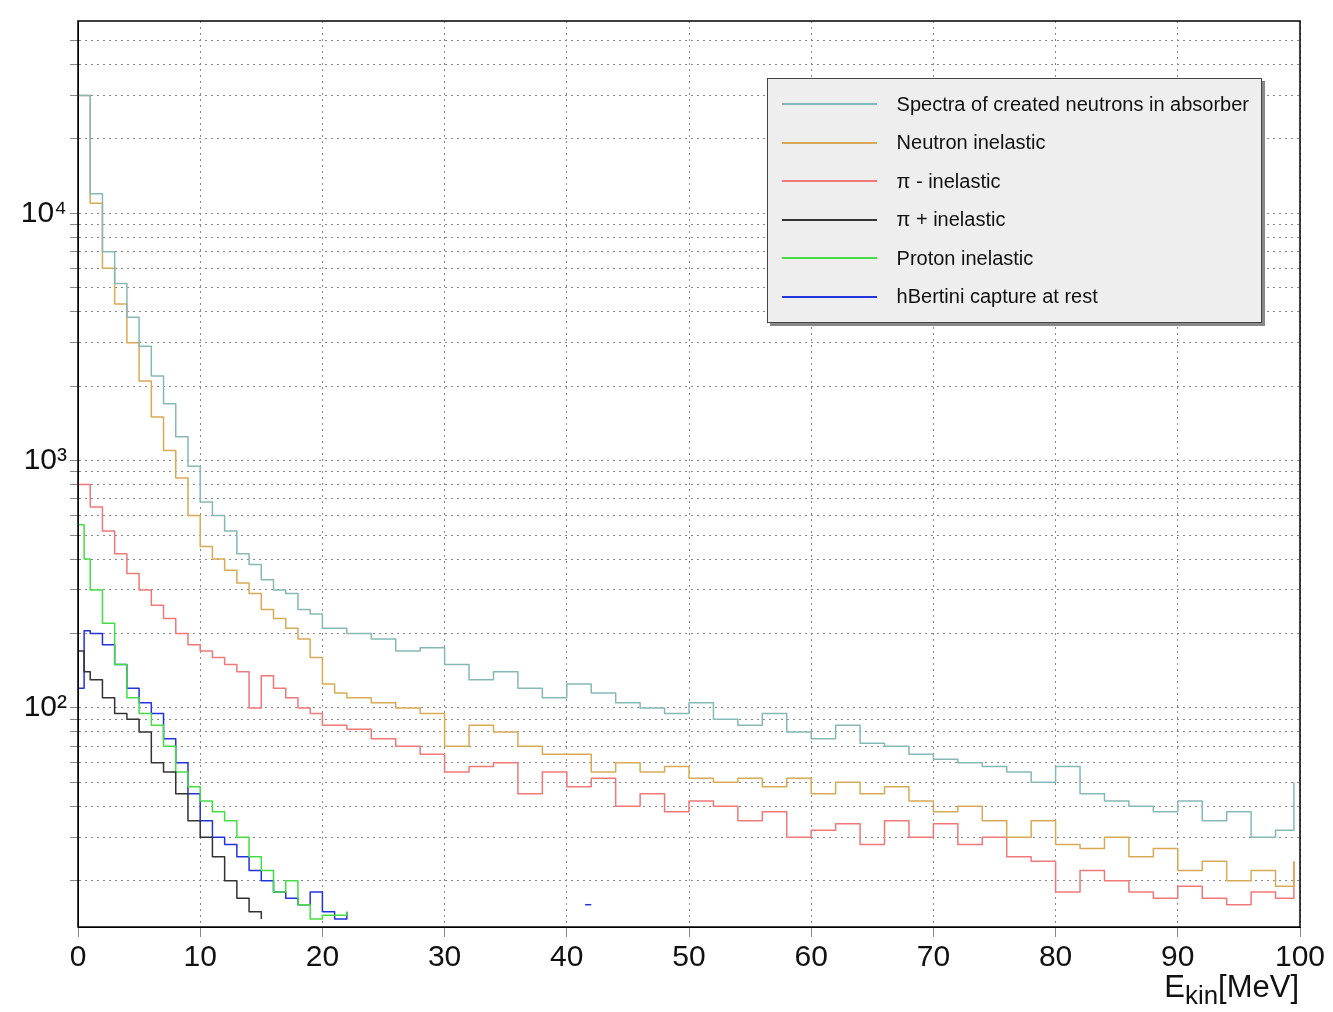 This screenshot has width=1333, height=1012. Describe the element at coordinates (78, 956) in the screenshot. I see `x-tick-label: 0` at that location.